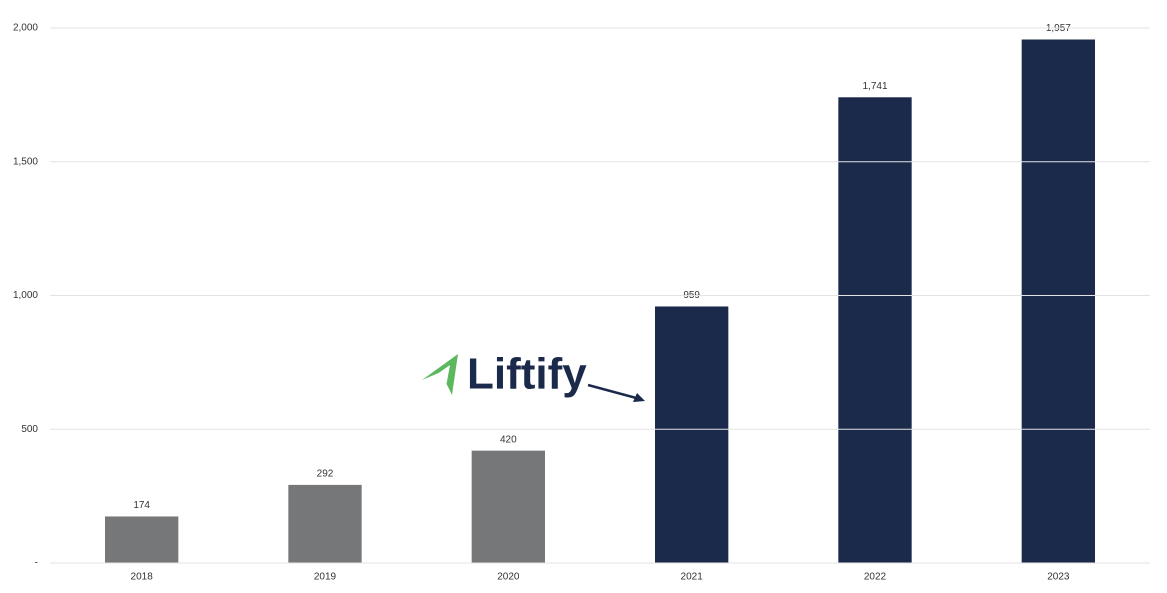  What do you see at coordinates (527, 374) in the screenshot?
I see `annotation: Liftify` at bounding box center [527, 374].